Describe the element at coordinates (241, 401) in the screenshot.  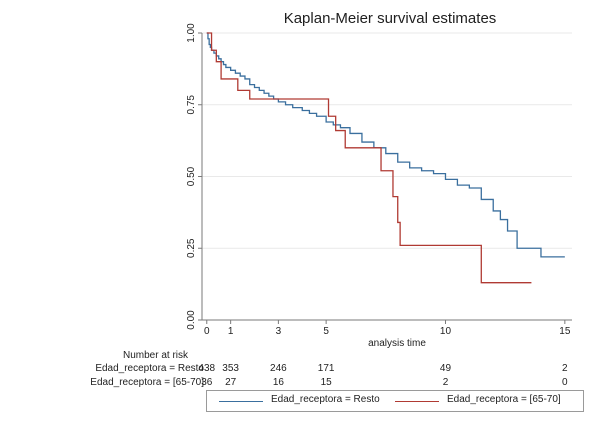
I see `legend-swatch-resto` at that location.